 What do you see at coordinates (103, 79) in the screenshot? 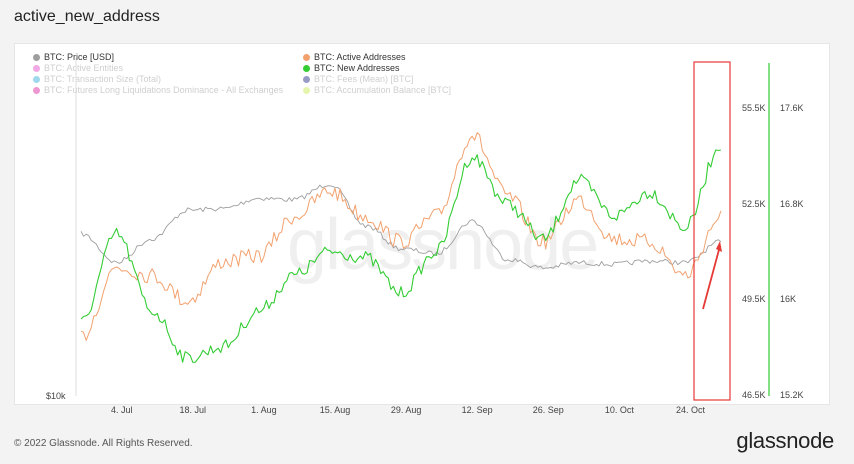
I see `legend-label: BTC: Transaction Size (Total)` at bounding box center [103, 79].